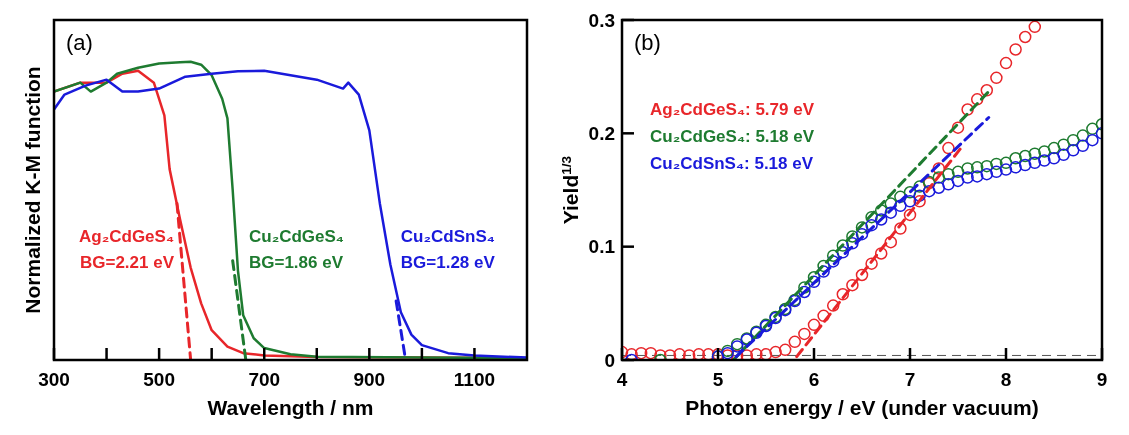  I want to click on x-tick-label: 1100, so click(474, 379).